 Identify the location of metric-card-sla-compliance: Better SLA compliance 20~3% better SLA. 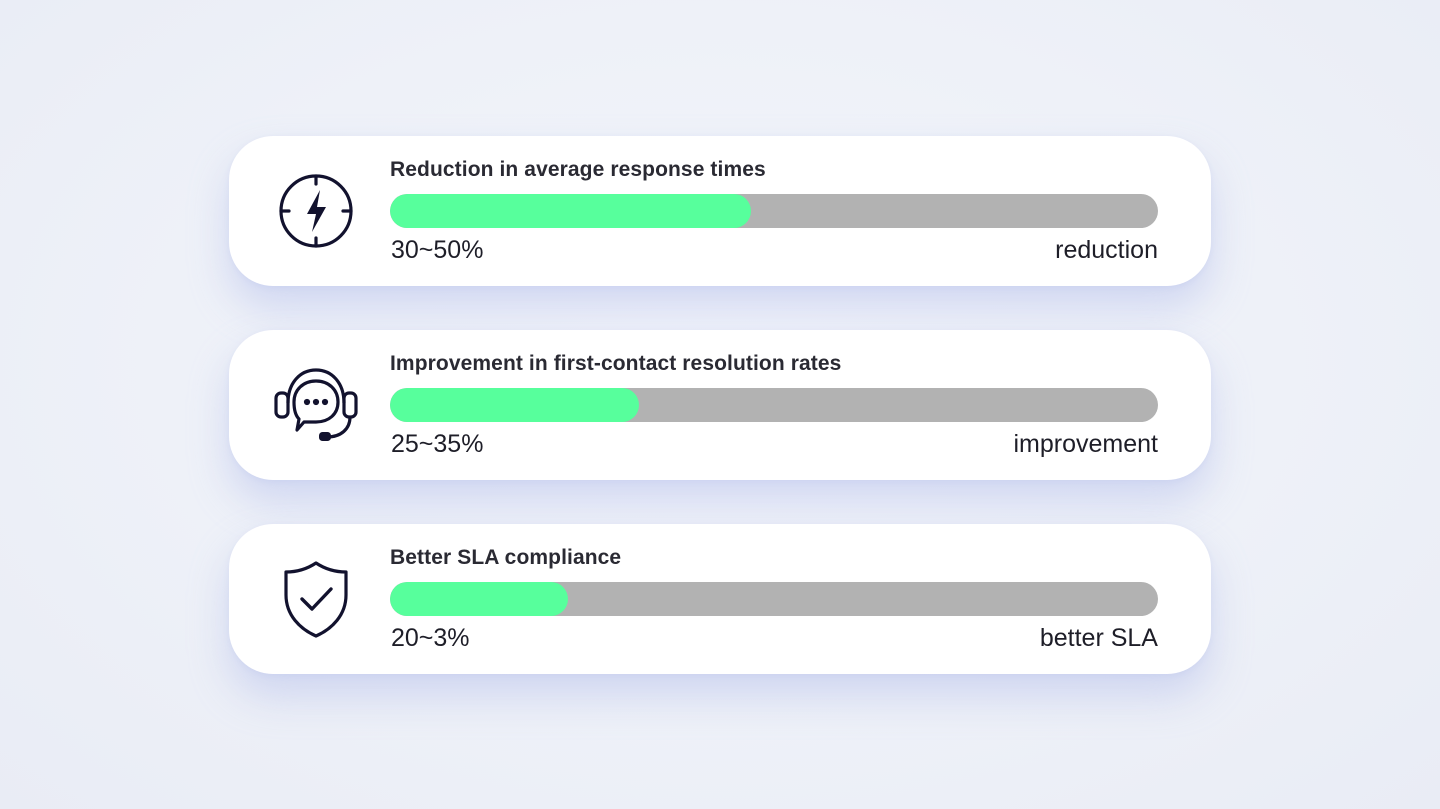
(720, 599).